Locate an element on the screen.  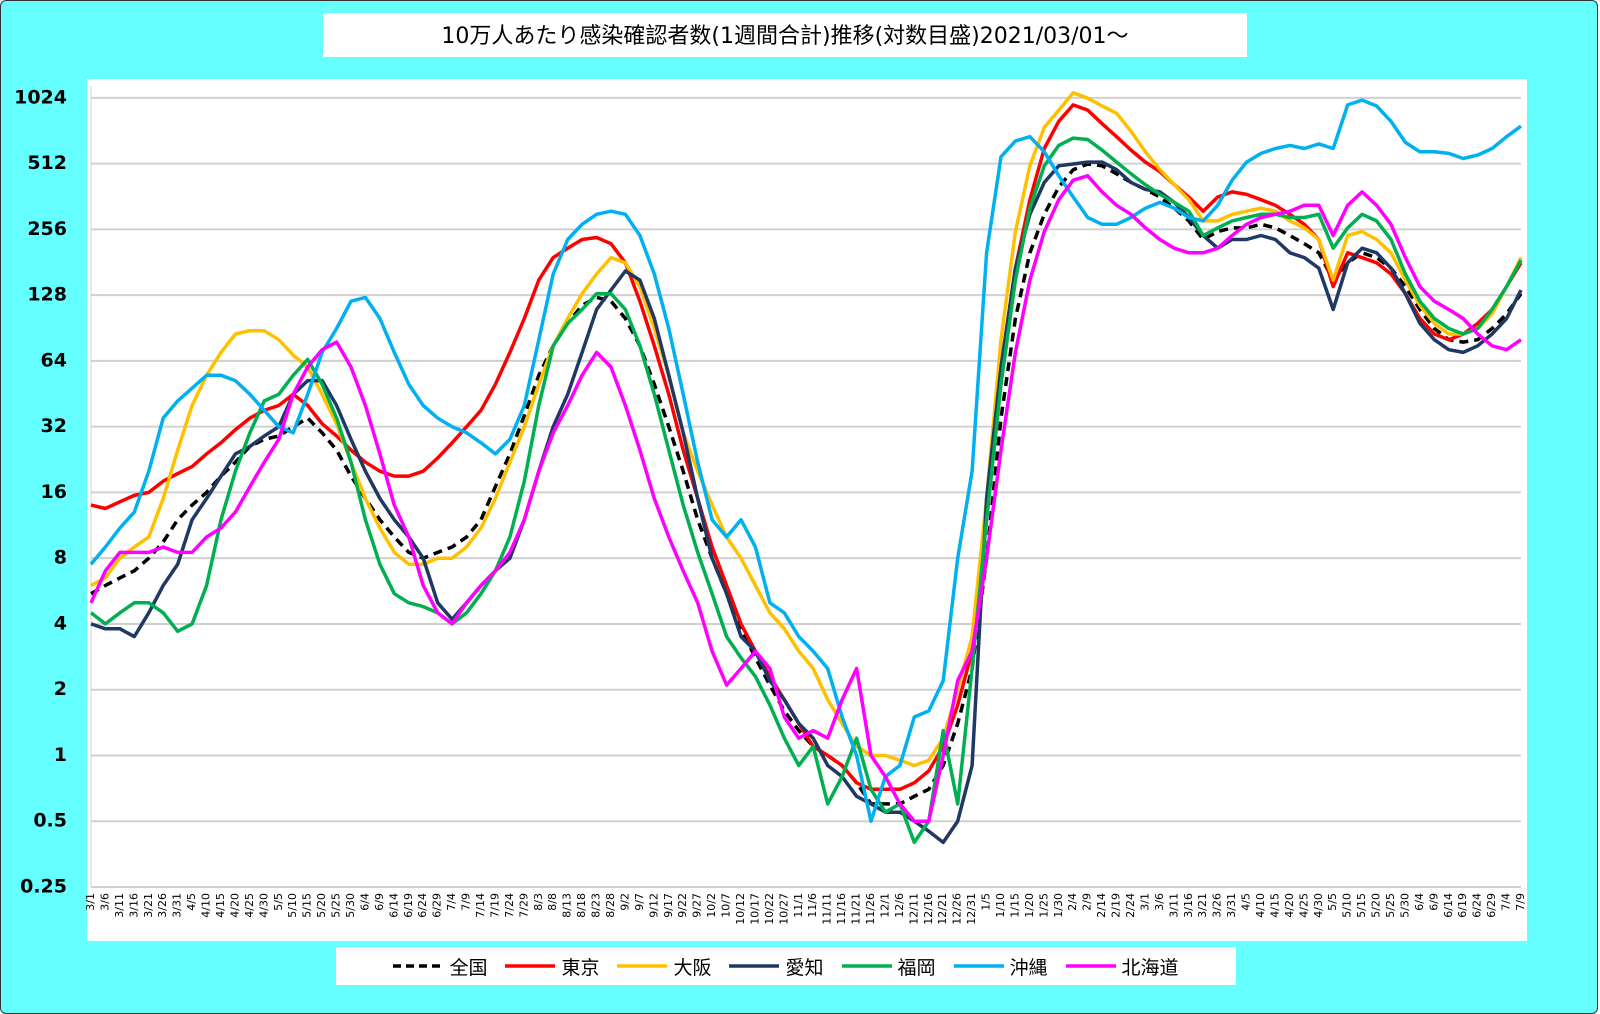
x-tick-label: 1/5 is located at coordinates (986, 902).